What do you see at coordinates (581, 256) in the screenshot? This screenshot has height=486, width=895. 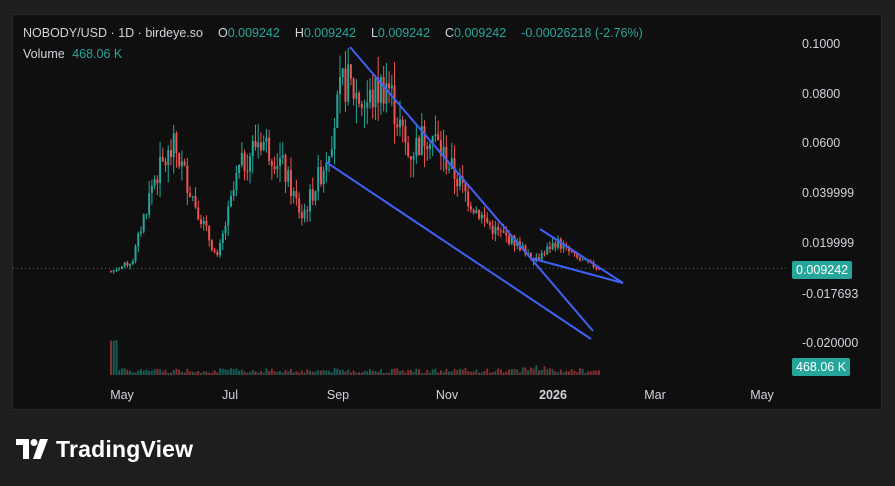 I see `small-wedge-upper-line` at bounding box center [581, 256].